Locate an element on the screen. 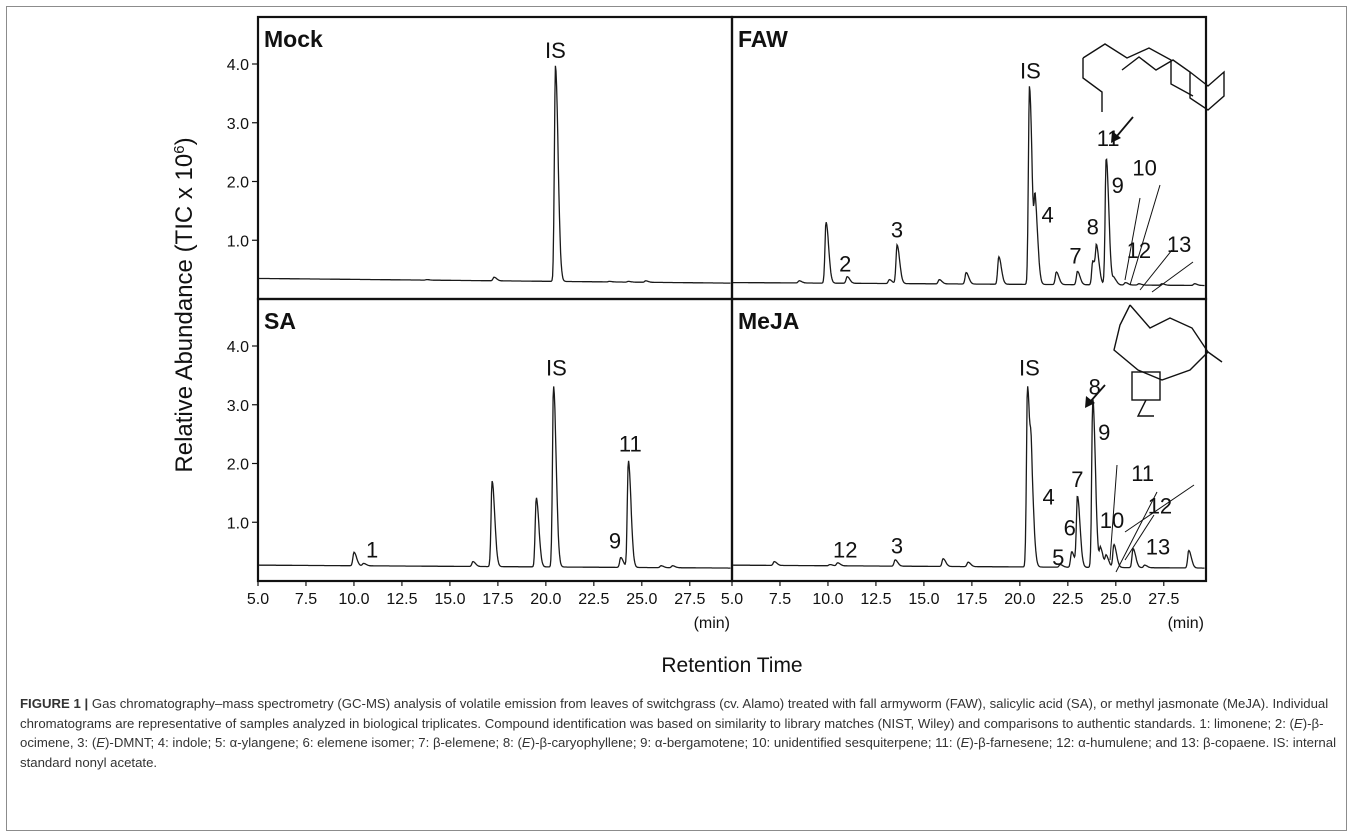  panel-title: SA is located at coordinates (280, 321).